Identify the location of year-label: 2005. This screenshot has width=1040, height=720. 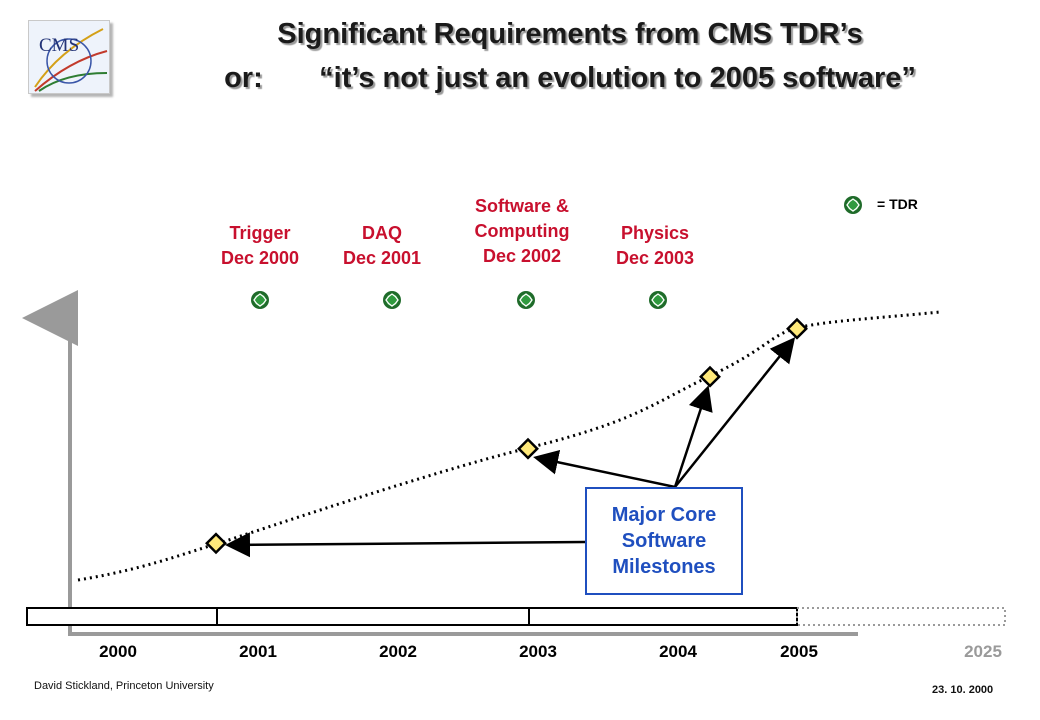
(799, 651).